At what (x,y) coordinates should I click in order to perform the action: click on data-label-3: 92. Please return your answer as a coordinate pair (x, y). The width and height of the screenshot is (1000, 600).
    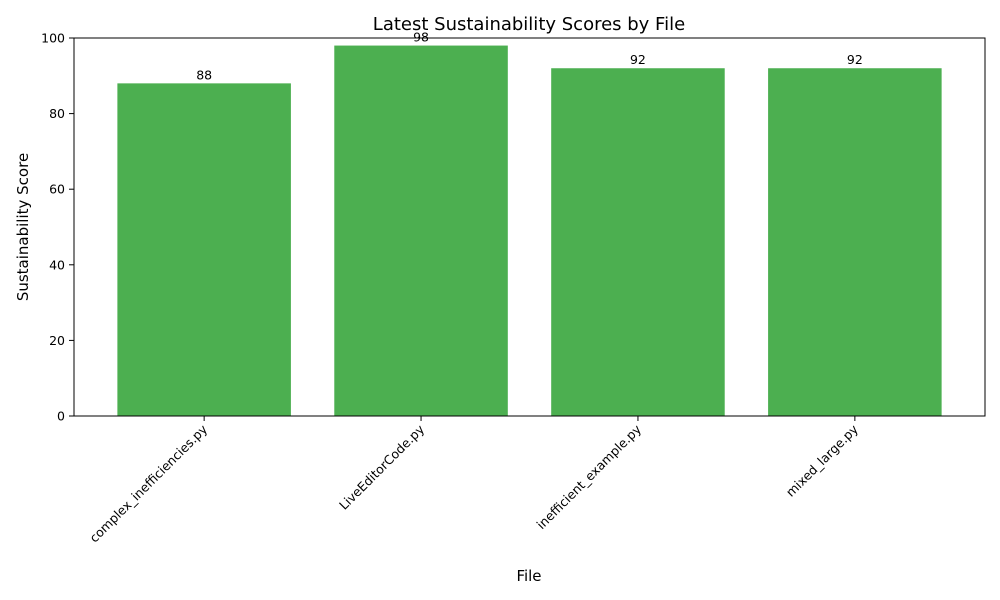
    Looking at the image, I should click on (855, 59).